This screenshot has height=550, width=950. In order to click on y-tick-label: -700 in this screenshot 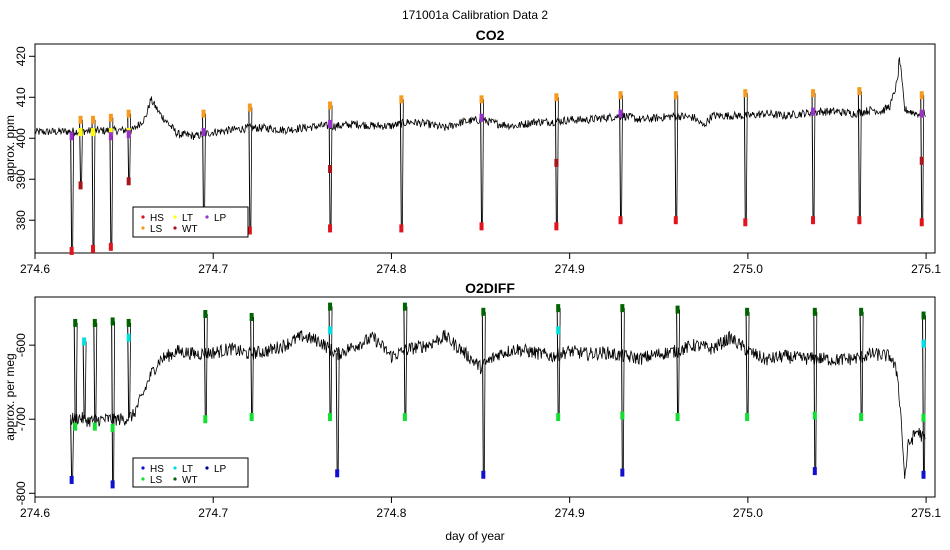, I will do `click(21, 419)`.